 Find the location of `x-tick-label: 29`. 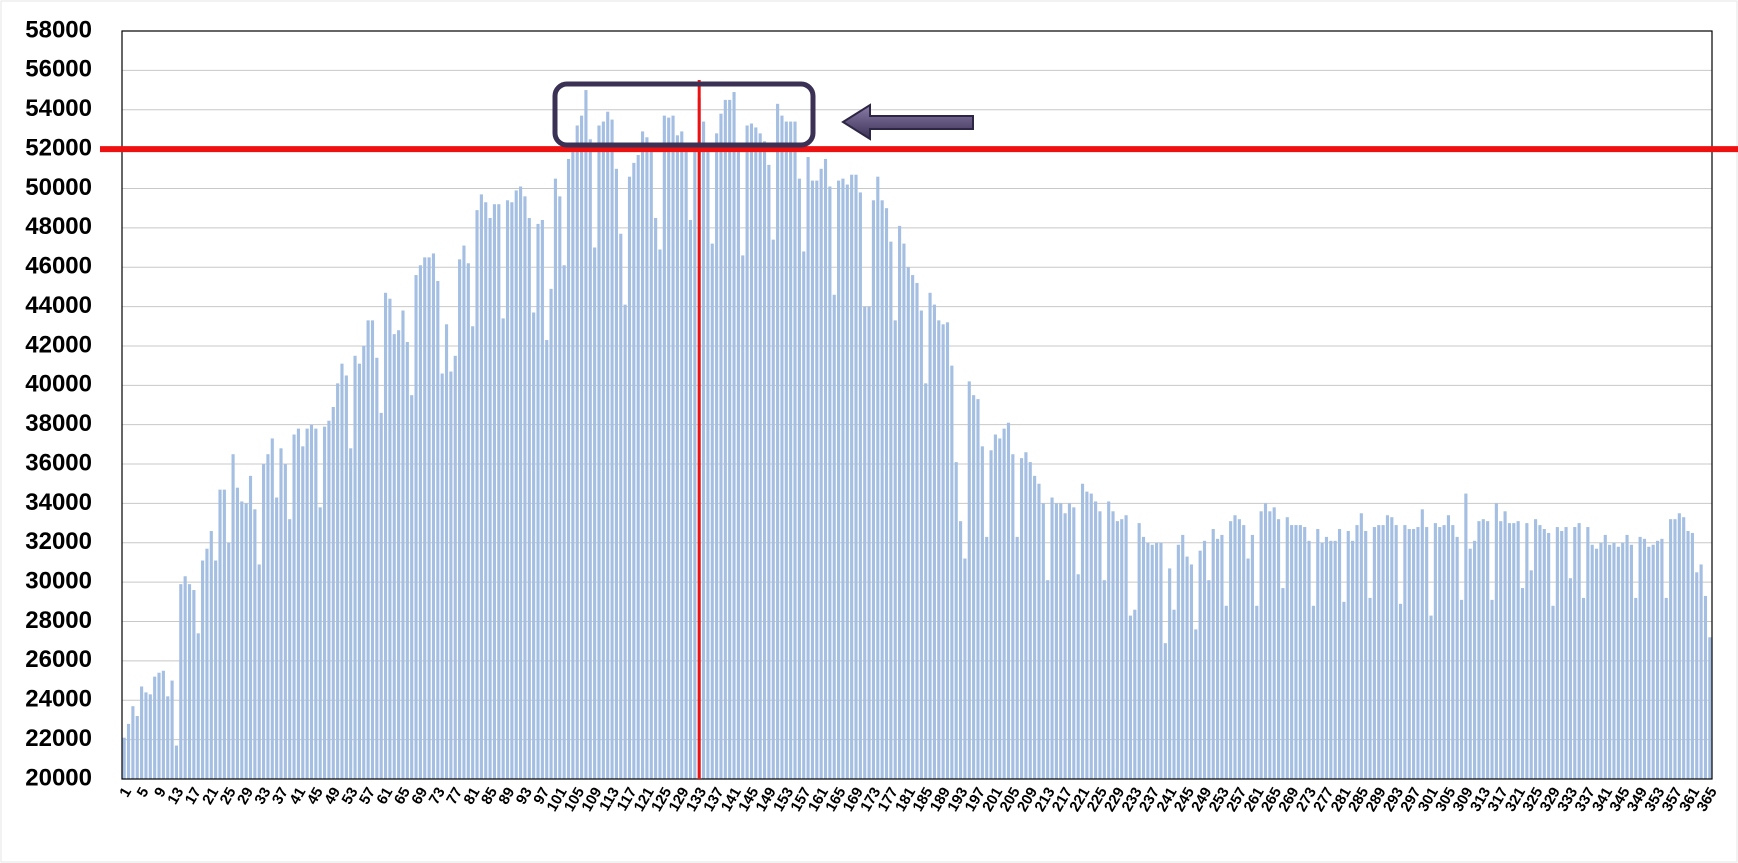

x-tick-label: 29 is located at coordinates (245, 795).